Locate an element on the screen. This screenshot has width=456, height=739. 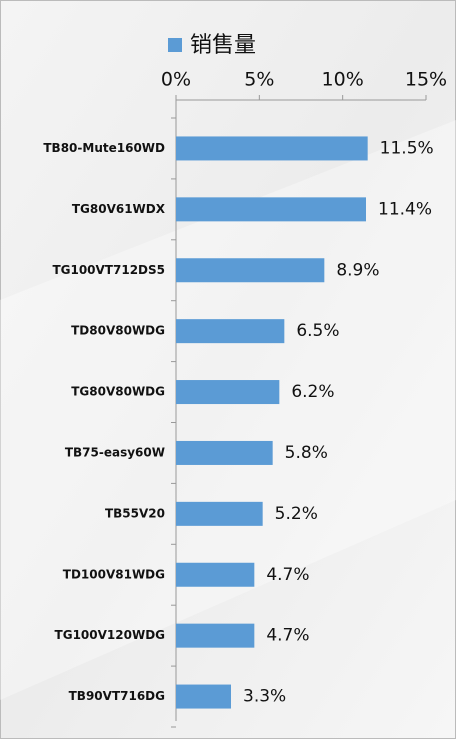
y-tick-label: TB55V20 is located at coordinates (135, 513).